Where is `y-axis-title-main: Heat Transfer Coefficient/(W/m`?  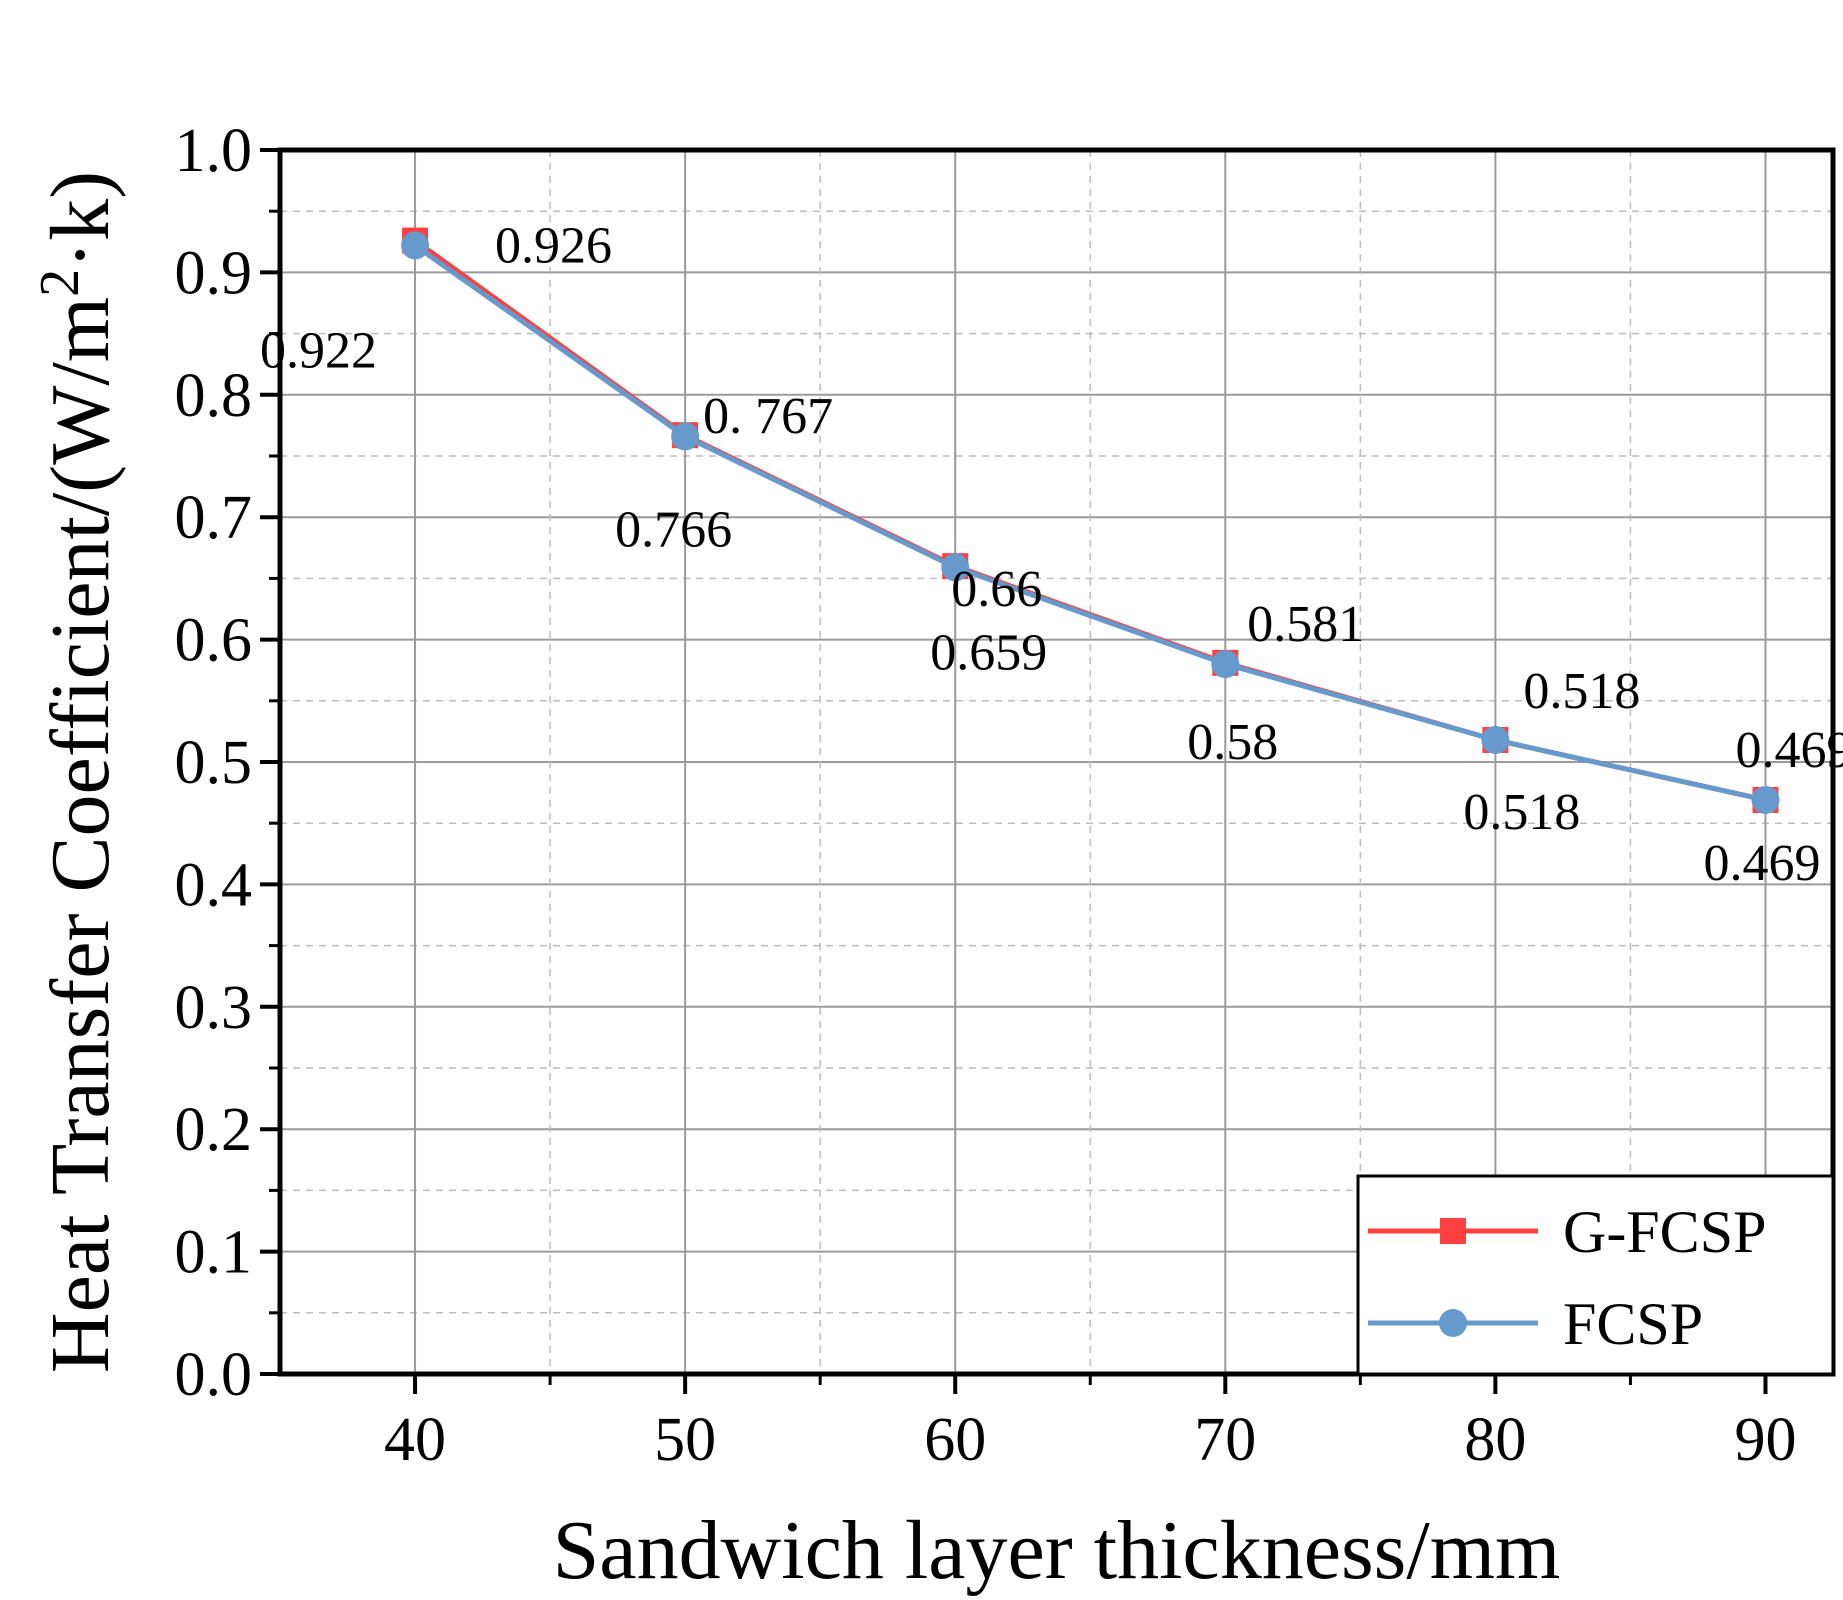 y-axis-title-main: Heat Transfer Coefficient/(W/m is located at coordinates (80, 835).